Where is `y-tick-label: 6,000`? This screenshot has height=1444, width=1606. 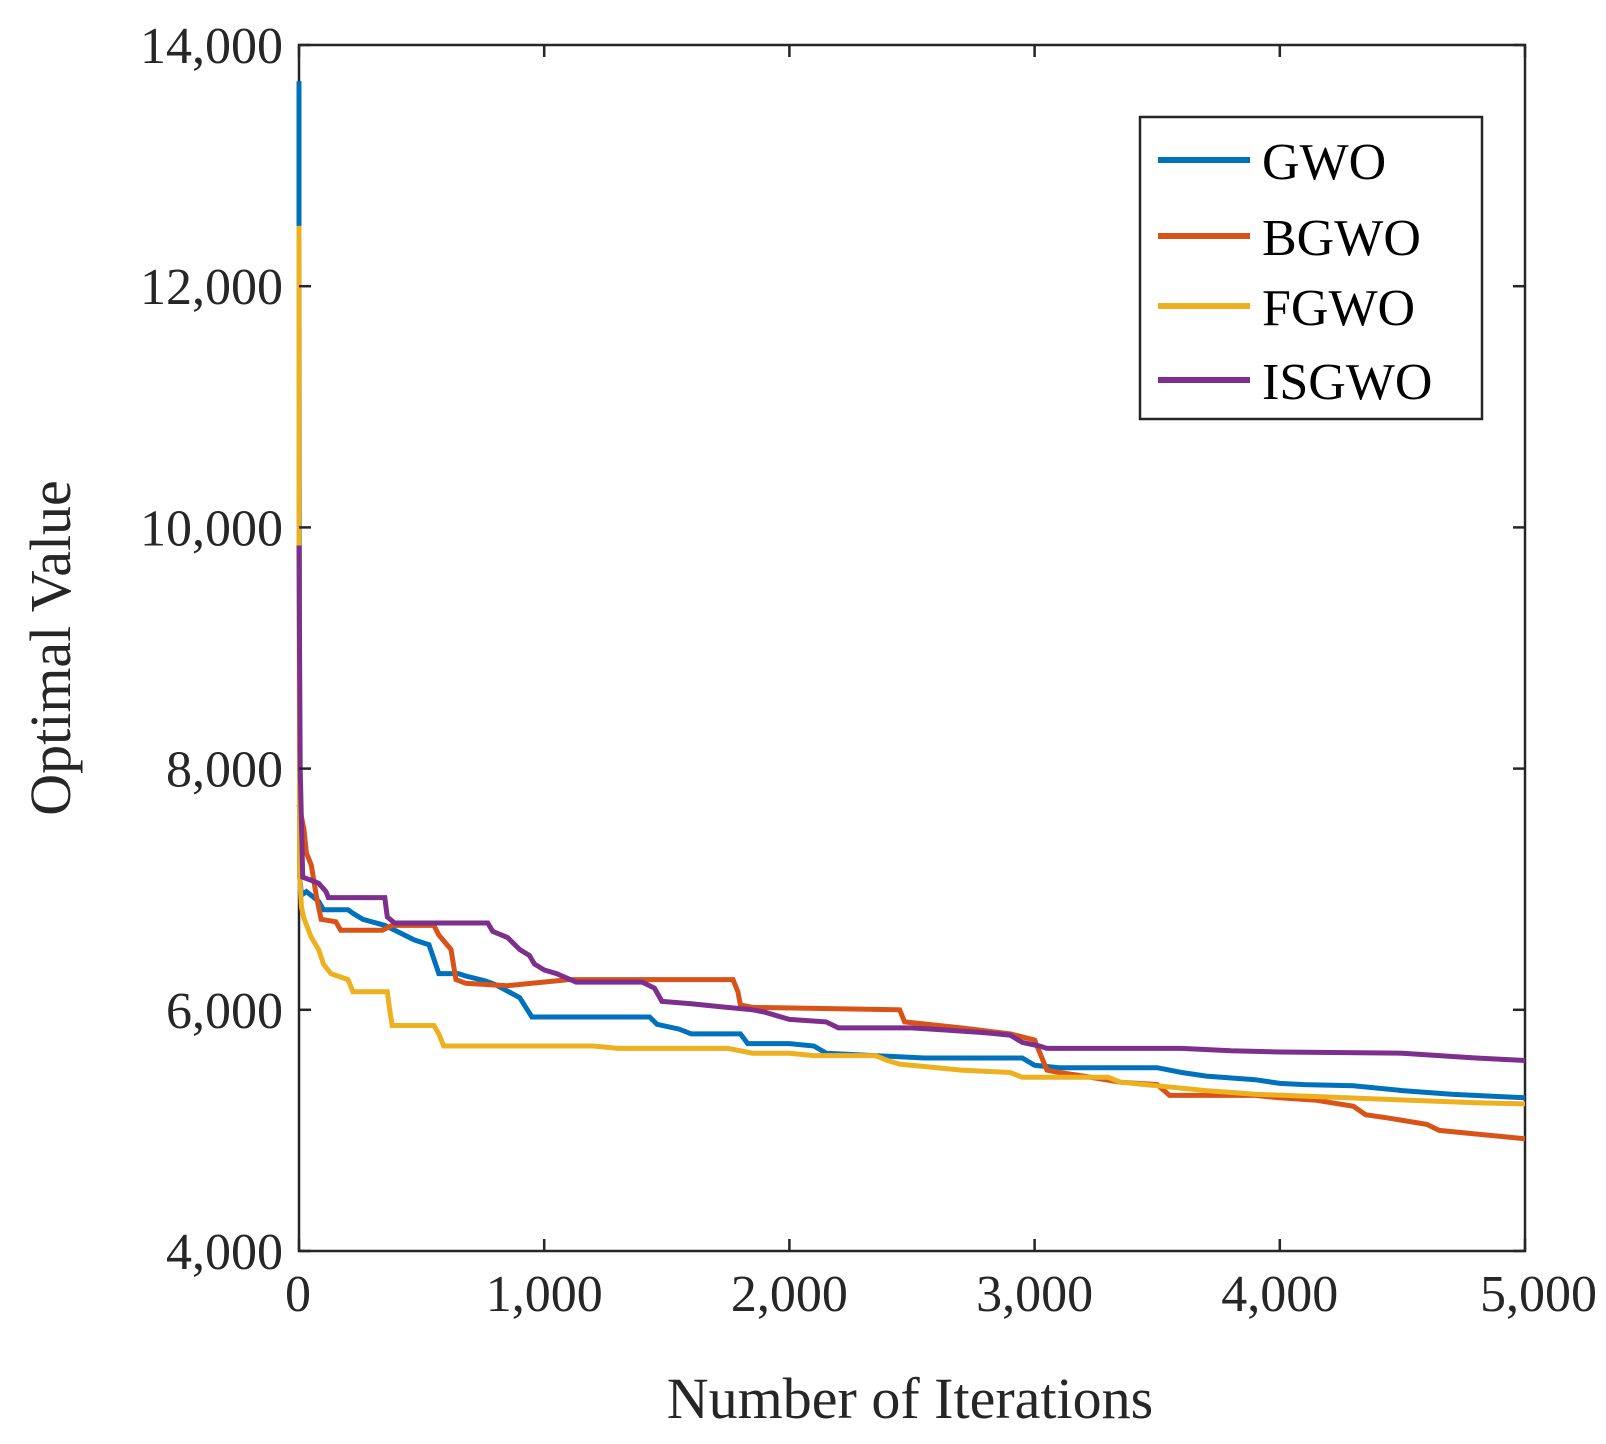 y-tick-label: 6,000 is located at coordinates (224, 1011).